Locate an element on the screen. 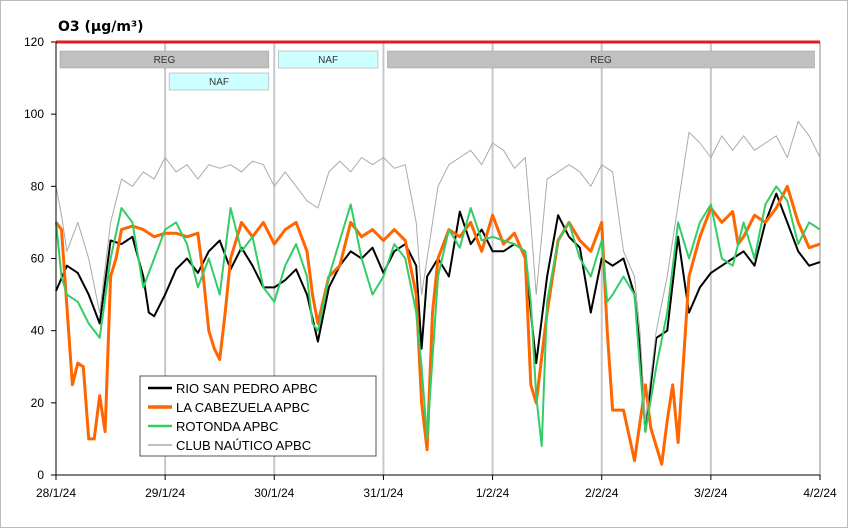  legend-label: ROTONDA APBC is located at coordinates (227, 426).